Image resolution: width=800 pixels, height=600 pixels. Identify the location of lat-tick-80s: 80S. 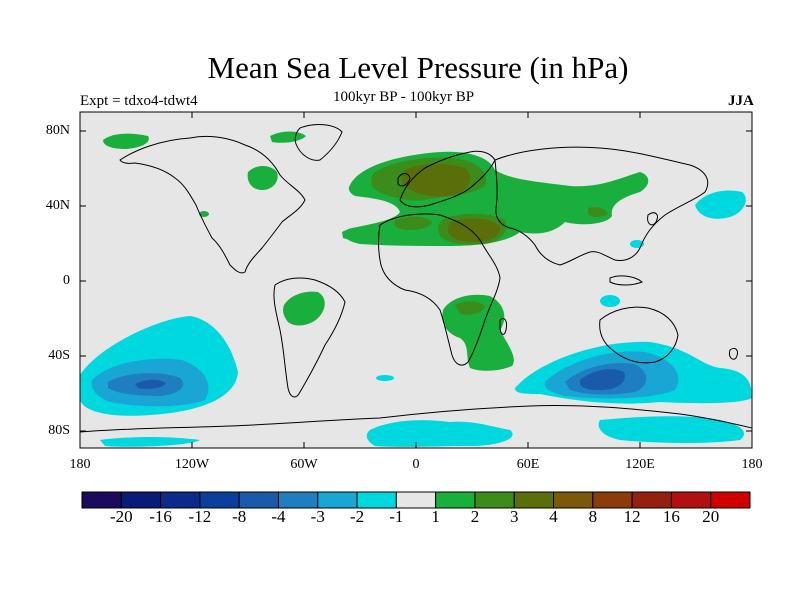
(59, 430).